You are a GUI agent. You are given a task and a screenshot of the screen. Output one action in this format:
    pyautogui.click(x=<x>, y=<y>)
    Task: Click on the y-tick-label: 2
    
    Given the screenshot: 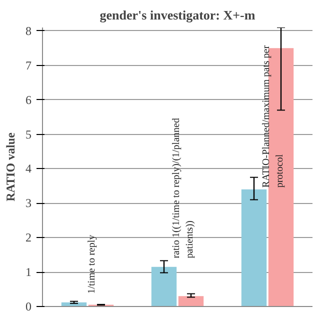 What is the action you would take?
    pyautogui.click(x=29, y=237)
    